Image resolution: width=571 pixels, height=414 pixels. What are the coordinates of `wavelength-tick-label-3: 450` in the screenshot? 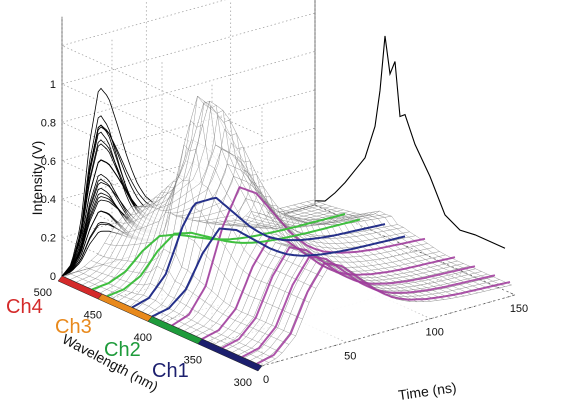 It's located at (93, 316).